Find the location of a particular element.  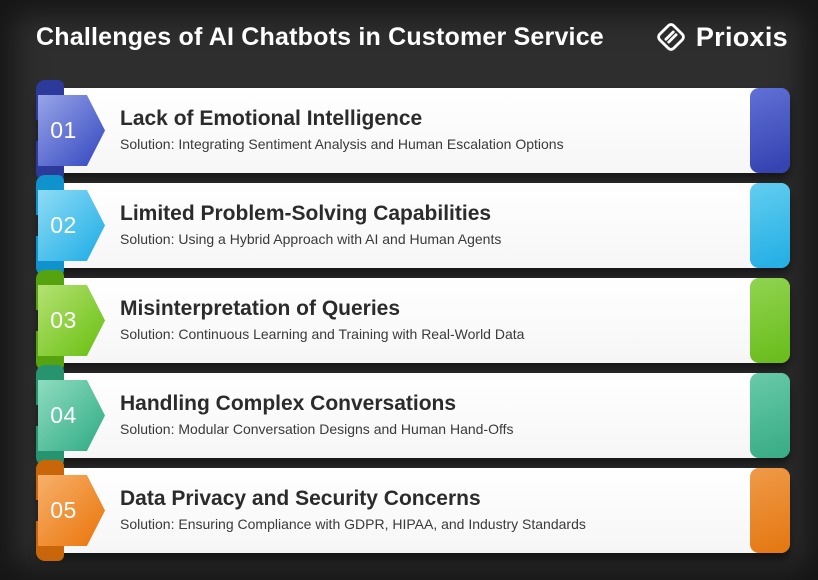

item-number: 03 is located at coordinates (63, 320).